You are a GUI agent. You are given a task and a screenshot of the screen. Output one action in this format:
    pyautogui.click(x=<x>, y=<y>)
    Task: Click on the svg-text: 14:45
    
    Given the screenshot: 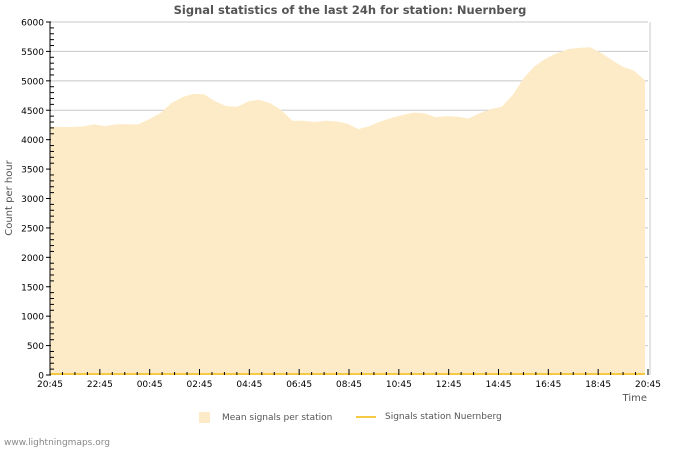 What is the action you would take?
    pyautogui.click(x=499, y=385)
    